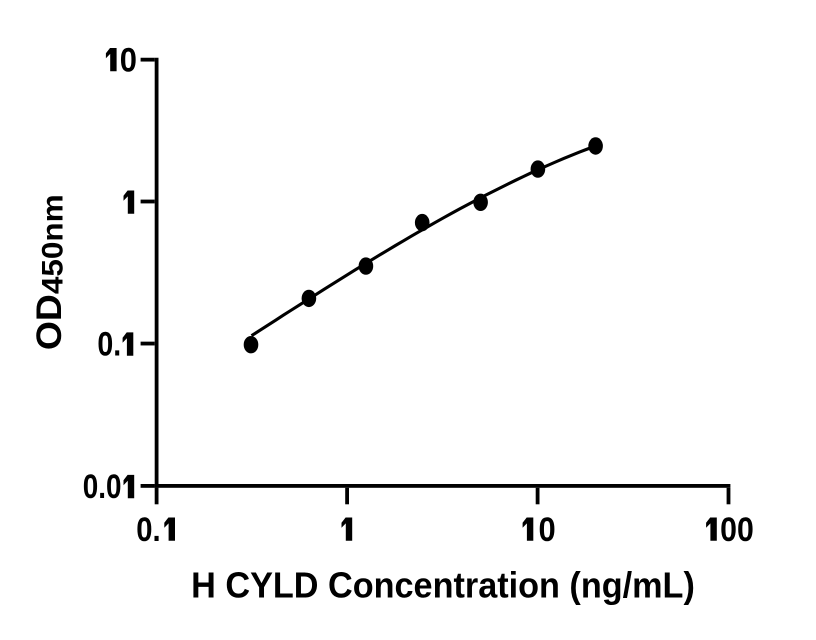  Describe the element at coordinates (49, 272) in the screenshot. I see `svg-text: OD450nm` at that location.